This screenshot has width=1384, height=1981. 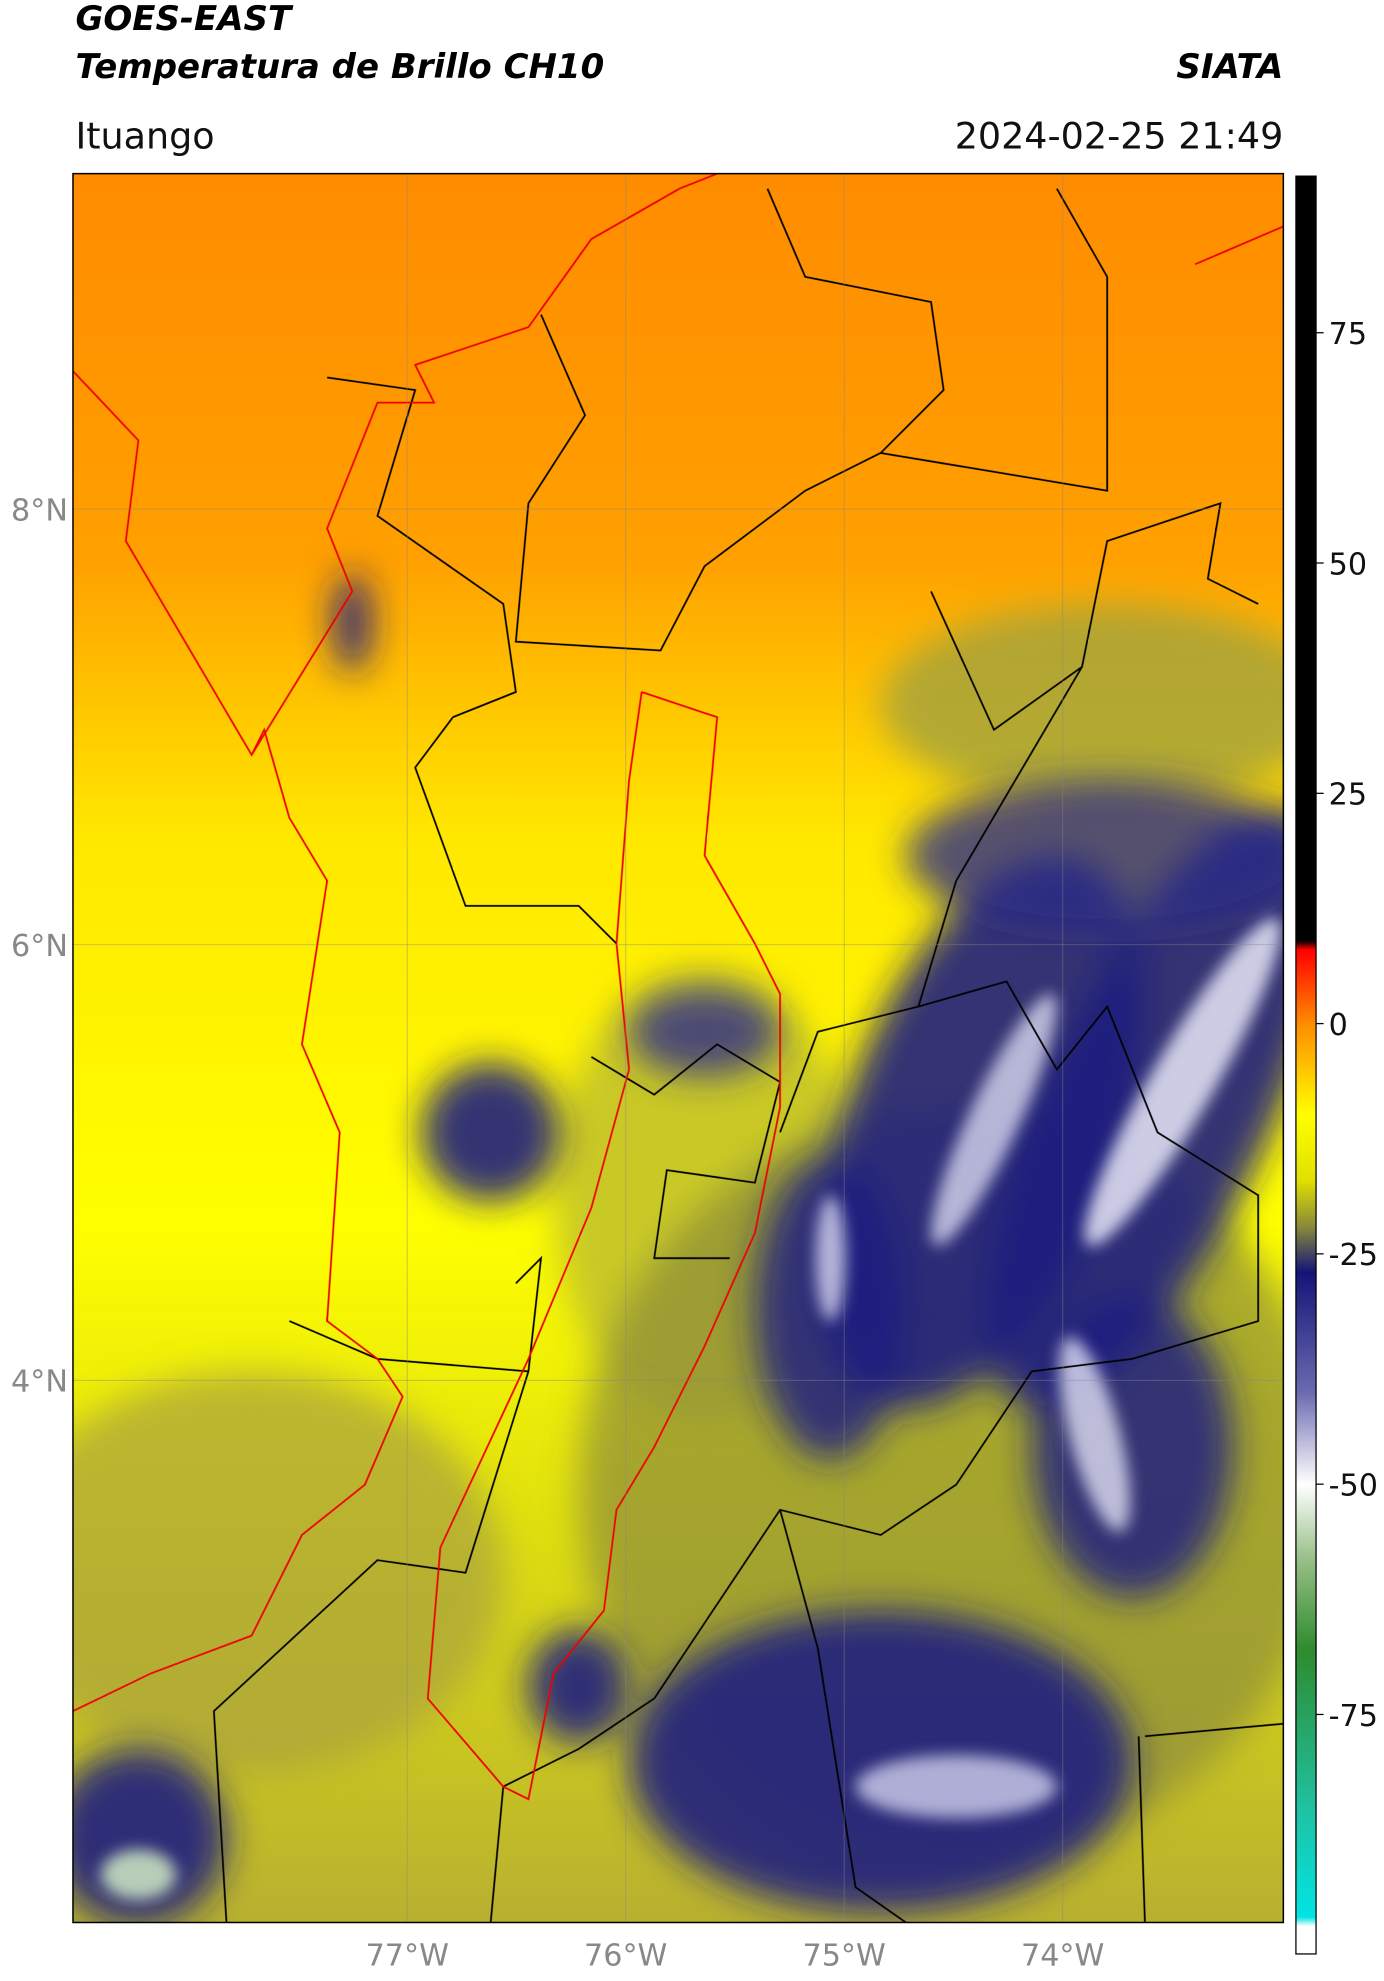 I want to click on y-tick-label: 6°N, so click(x=39, y=946).